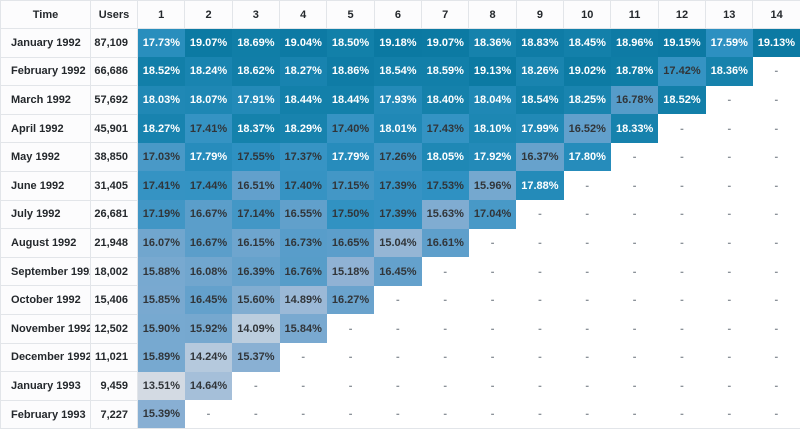  I want to click on col-header-period-9: 9, so click(540, 14).